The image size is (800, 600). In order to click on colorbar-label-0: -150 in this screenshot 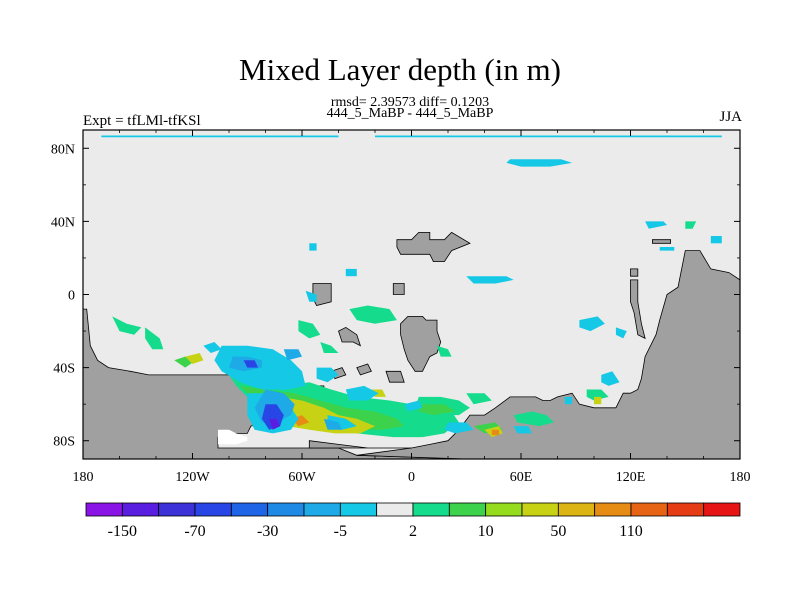, I will do `click(122, 531)`.